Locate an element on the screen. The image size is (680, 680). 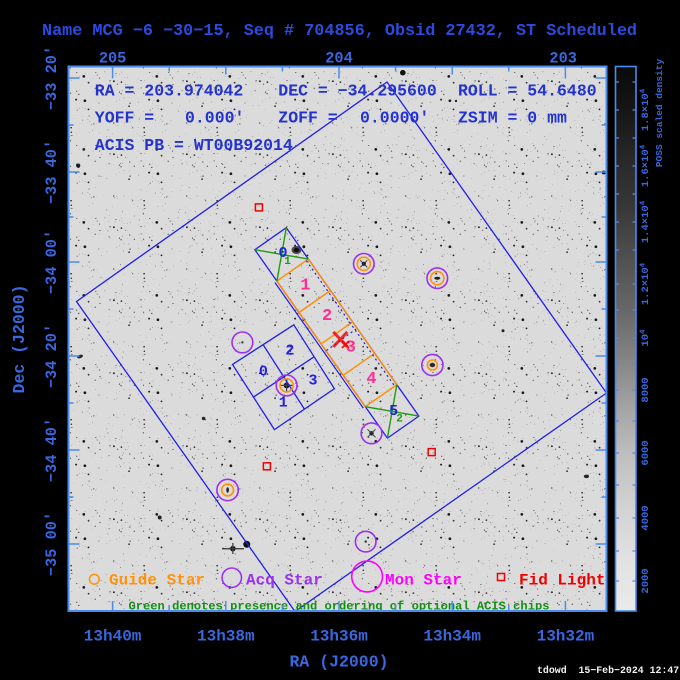
svg-text: −34 20' is located at coordinates (52, 356).